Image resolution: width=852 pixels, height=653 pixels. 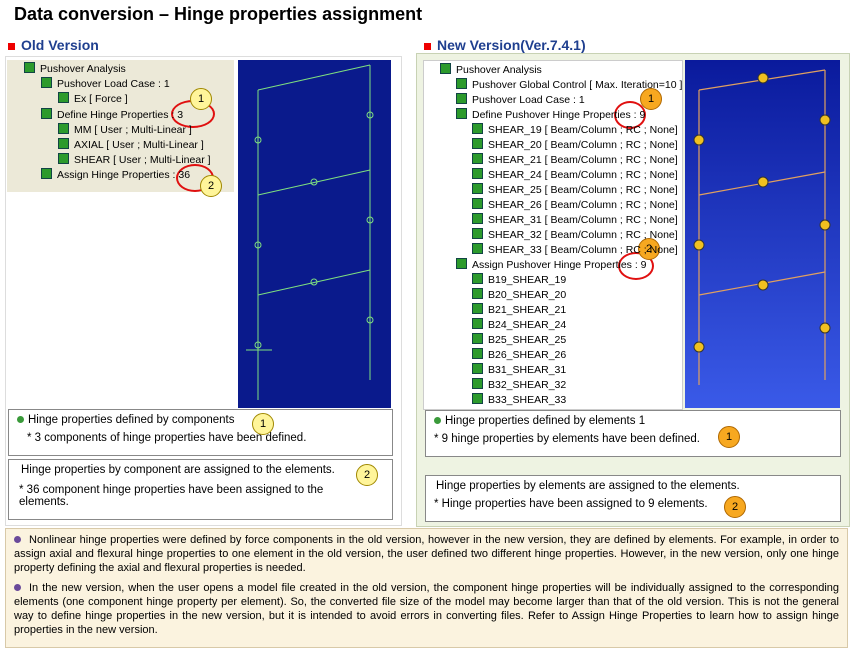 I want to click on tree-item: Assign Pushover Hinge Properties : 9, so click(x=551, y=265).